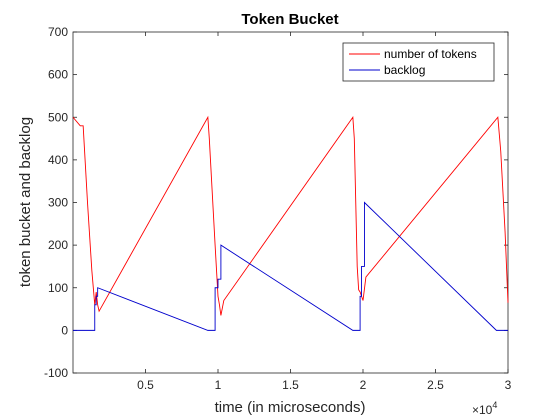 The width and height of the screenshot is (560, 420). What do you see at coordinates (290, 385) in the screenshot?
I see `x-tick-label: 1.5` at bounding box center [290, 385].